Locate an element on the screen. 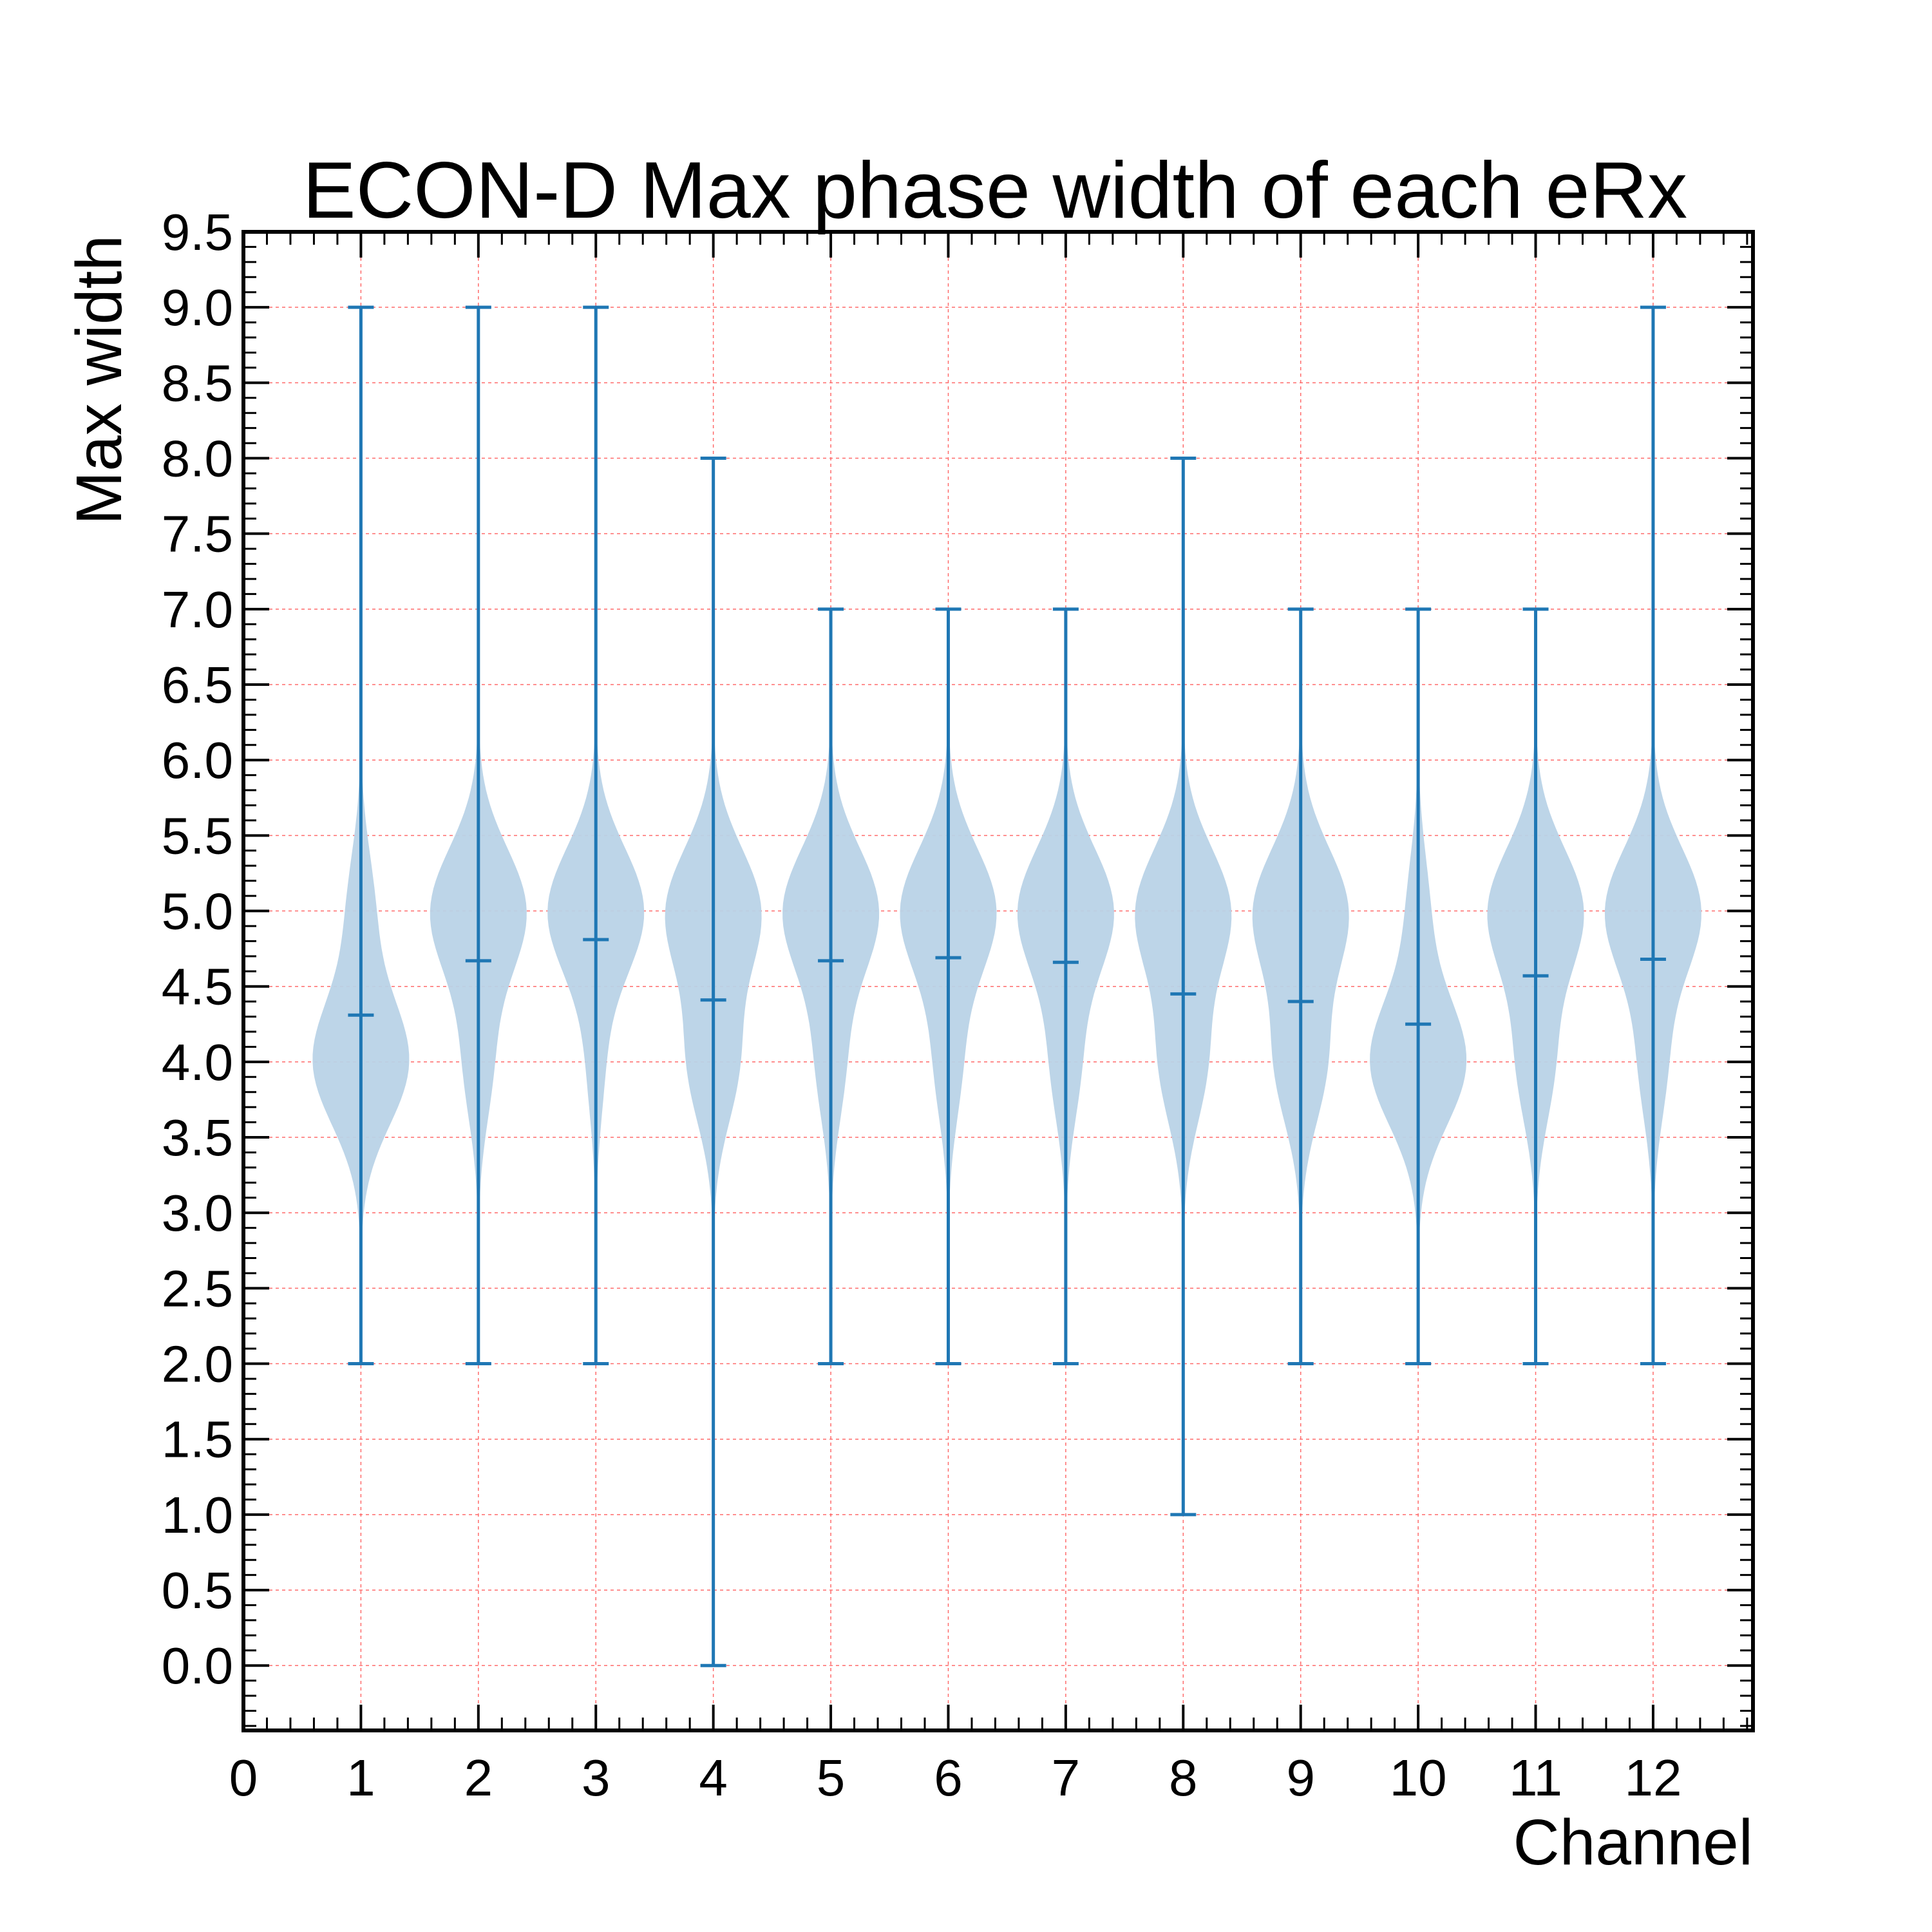  y-tick-label: 5.5 is located at coordinates (198, 836).